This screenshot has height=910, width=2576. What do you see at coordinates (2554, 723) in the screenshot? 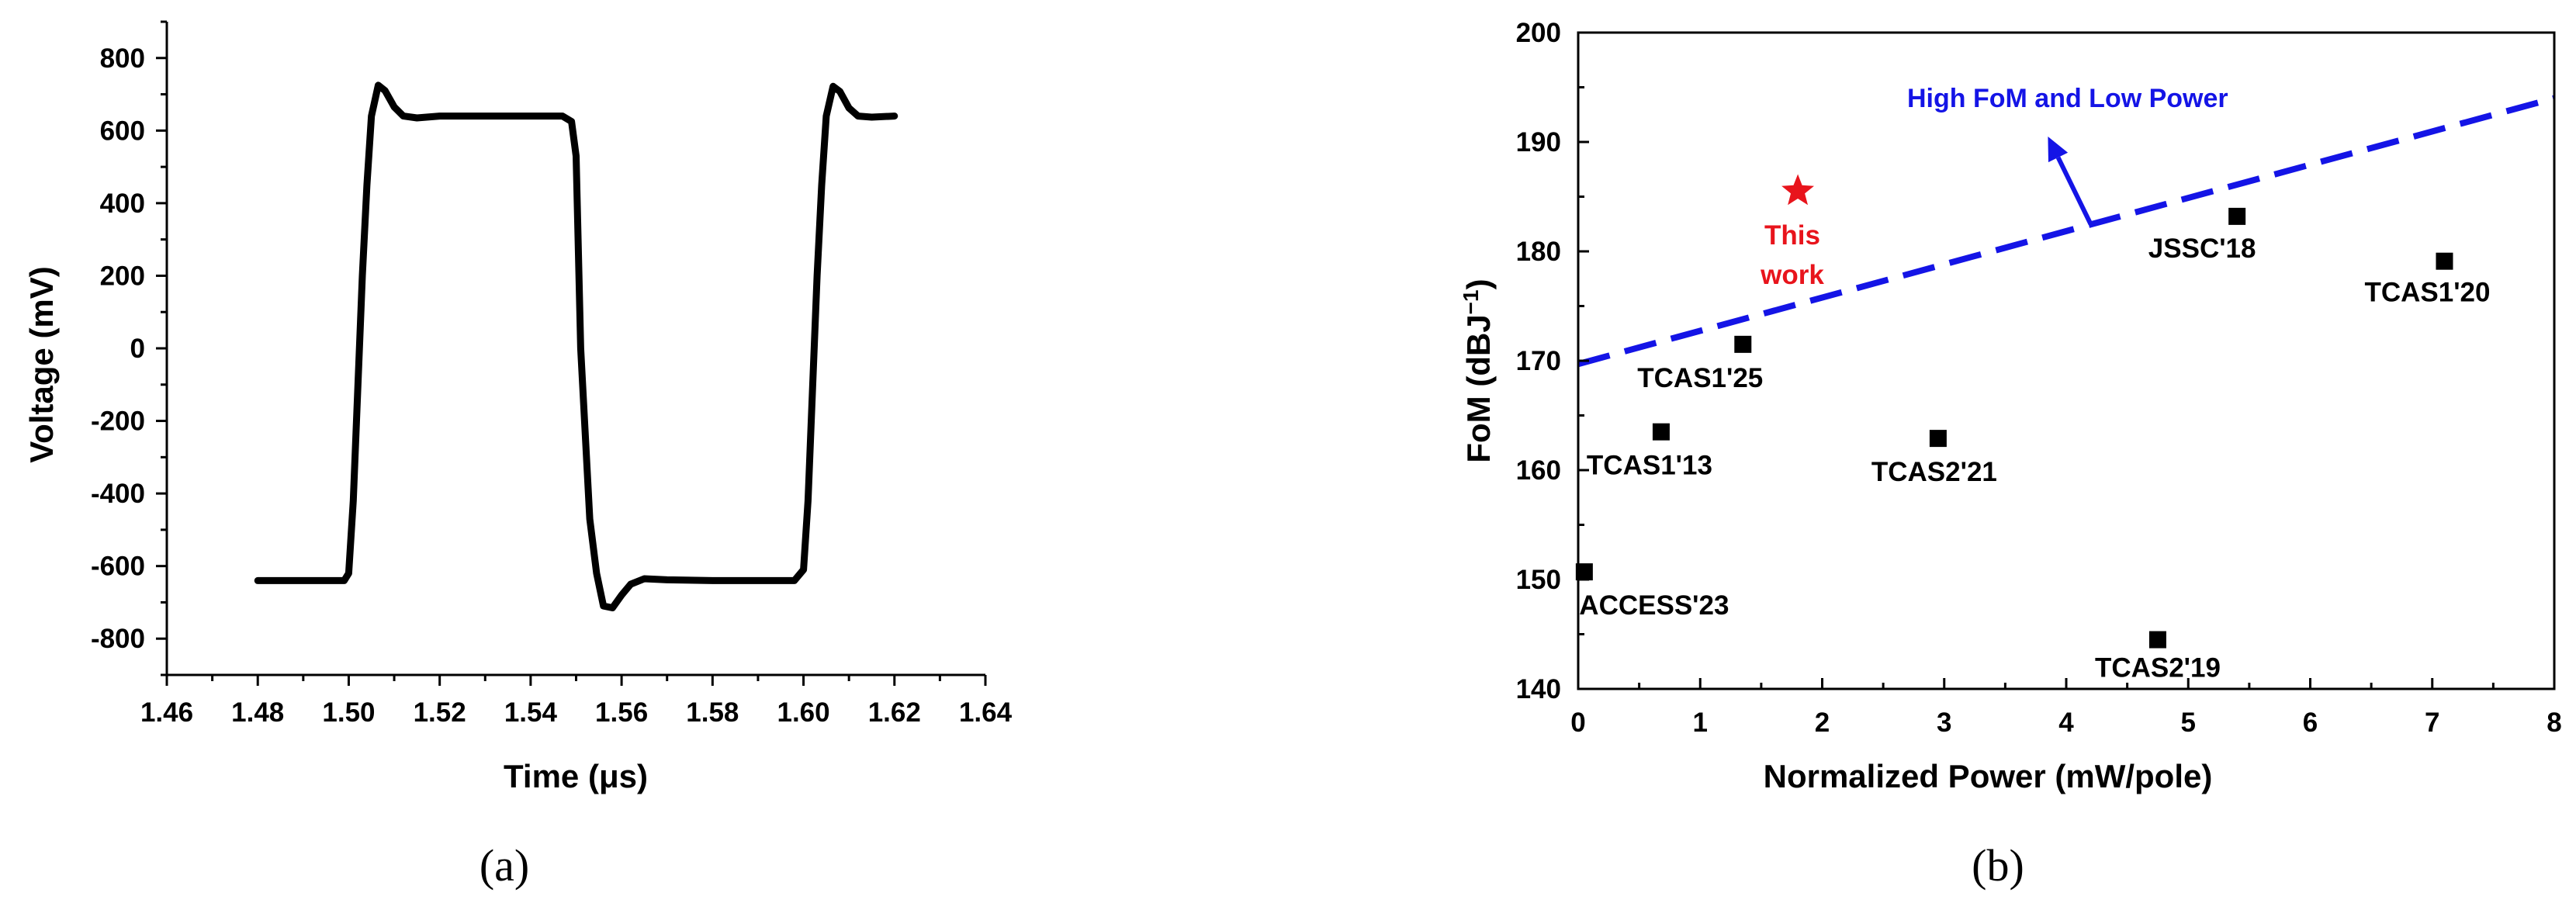
I see `x-tick-label: 8` at bounding box center [2554, 723].